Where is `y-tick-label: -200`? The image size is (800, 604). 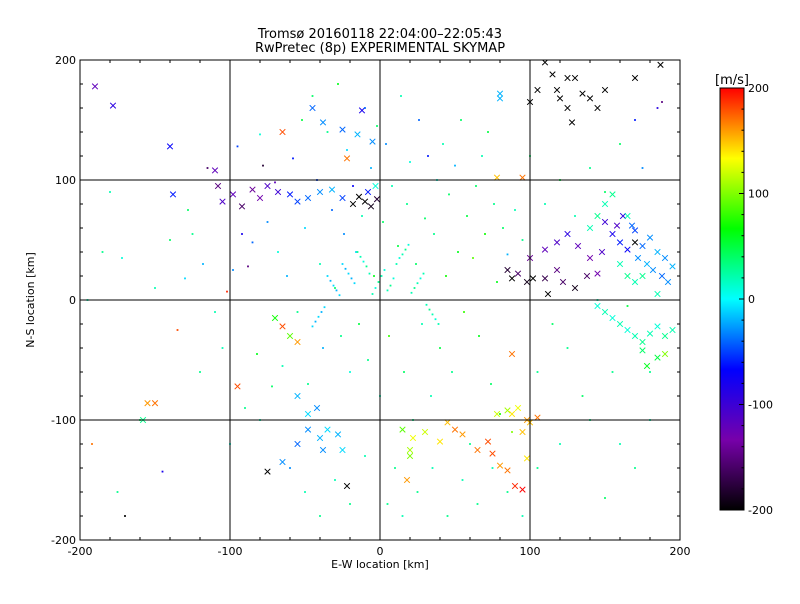 y-tick-label: -200 is located at coordinates (63, 540).